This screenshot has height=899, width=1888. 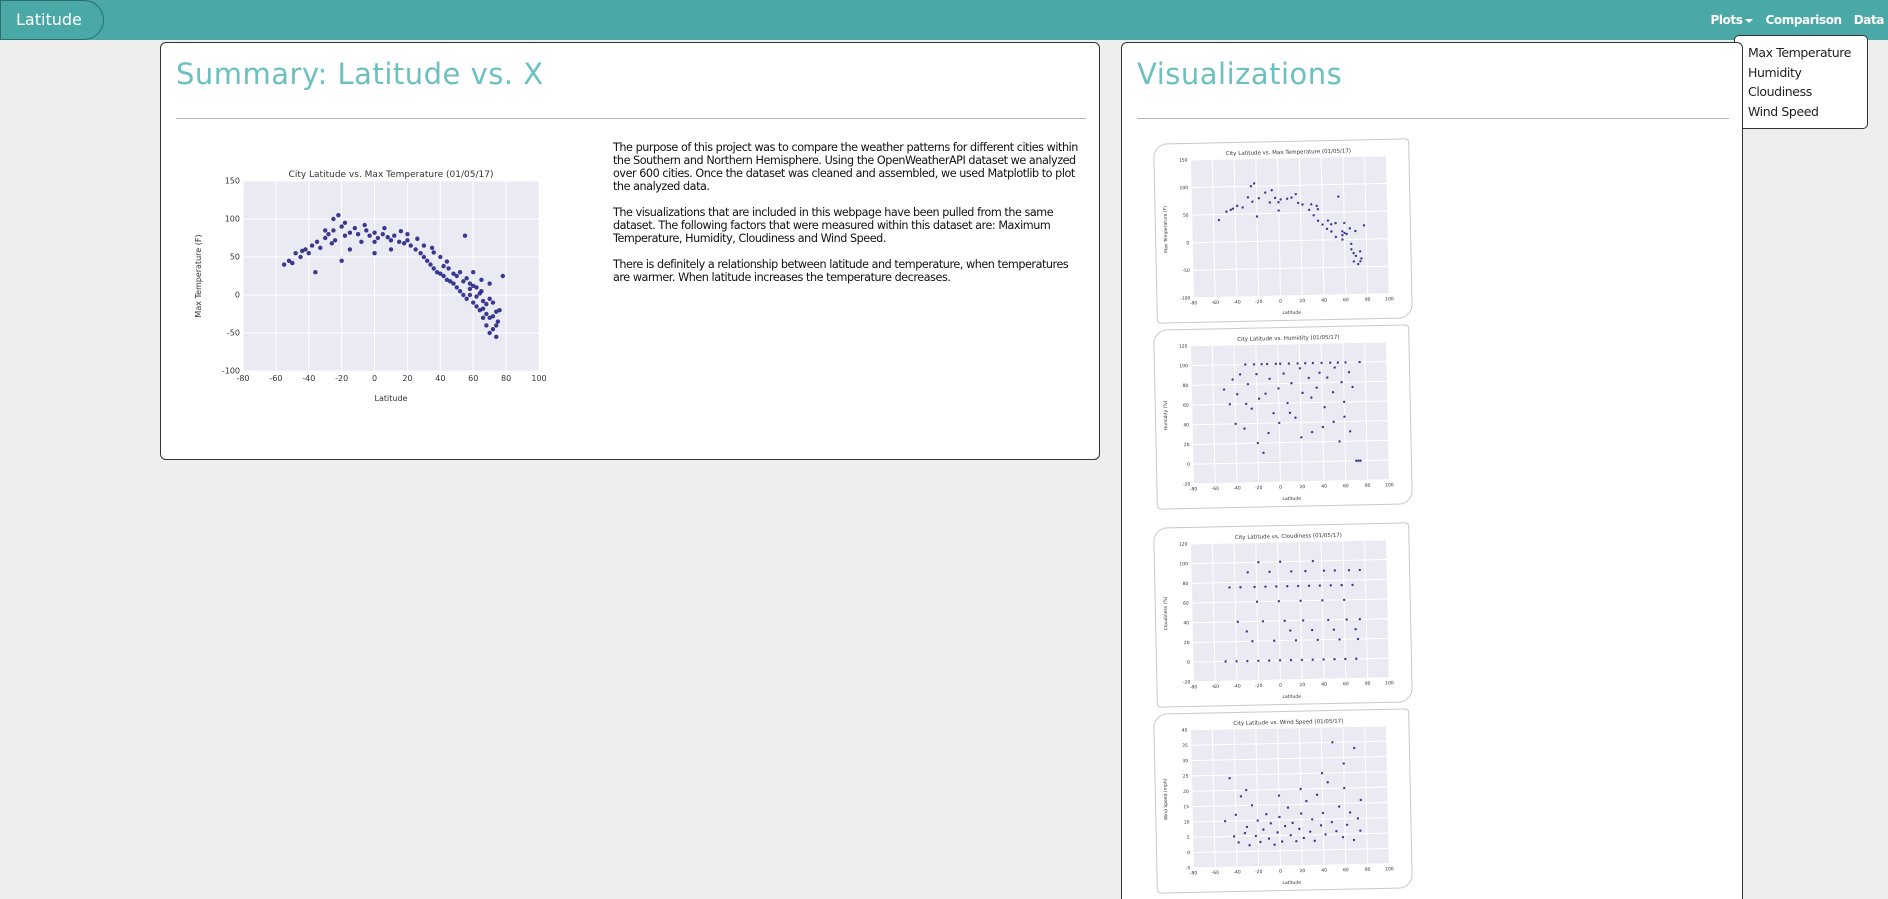 What do you see at coordinates (1780, 91) in the screenshot?
I see `dropdown-item-cloudiness: Cloudiness` at bounding box center [1780, 91].